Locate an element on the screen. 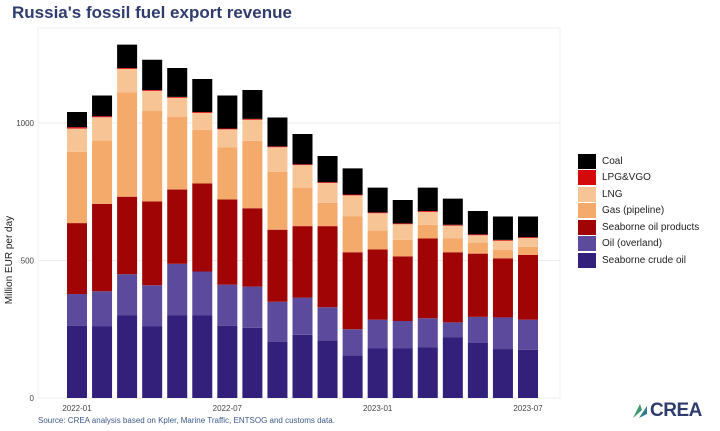 The width and height of the screenshot is (720, 431). y-tick-label: 0 is located at coordinates (32, 398).